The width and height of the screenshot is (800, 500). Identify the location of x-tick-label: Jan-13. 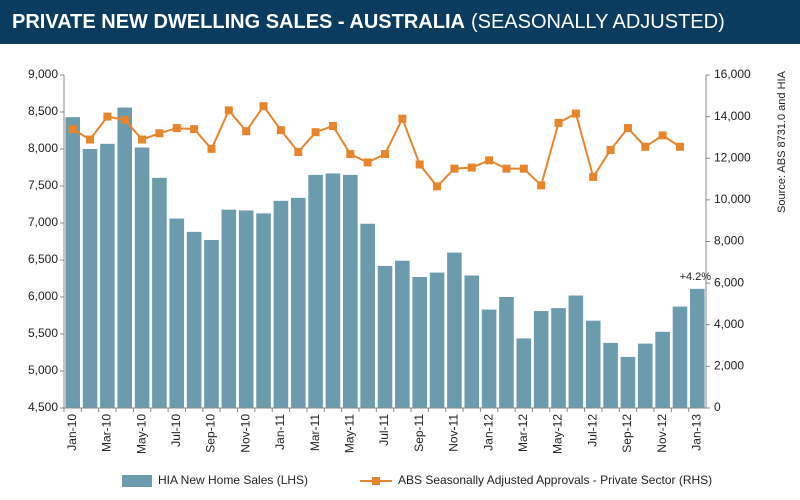
(696, 432).